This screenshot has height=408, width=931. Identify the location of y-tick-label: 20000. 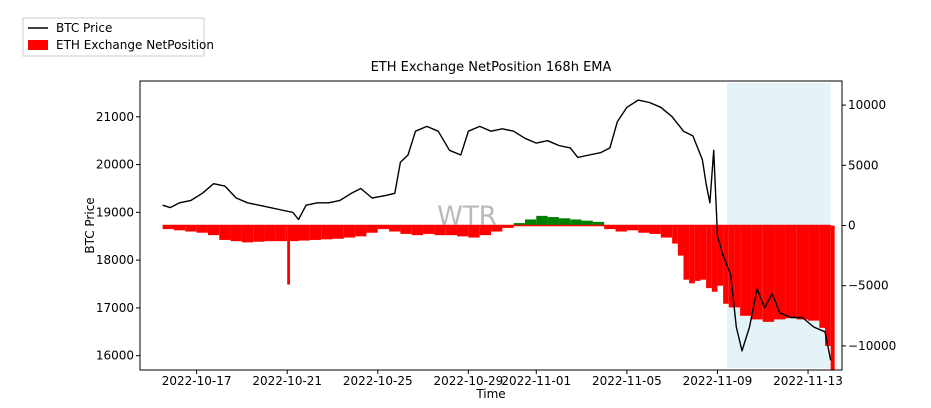
(115, 165).